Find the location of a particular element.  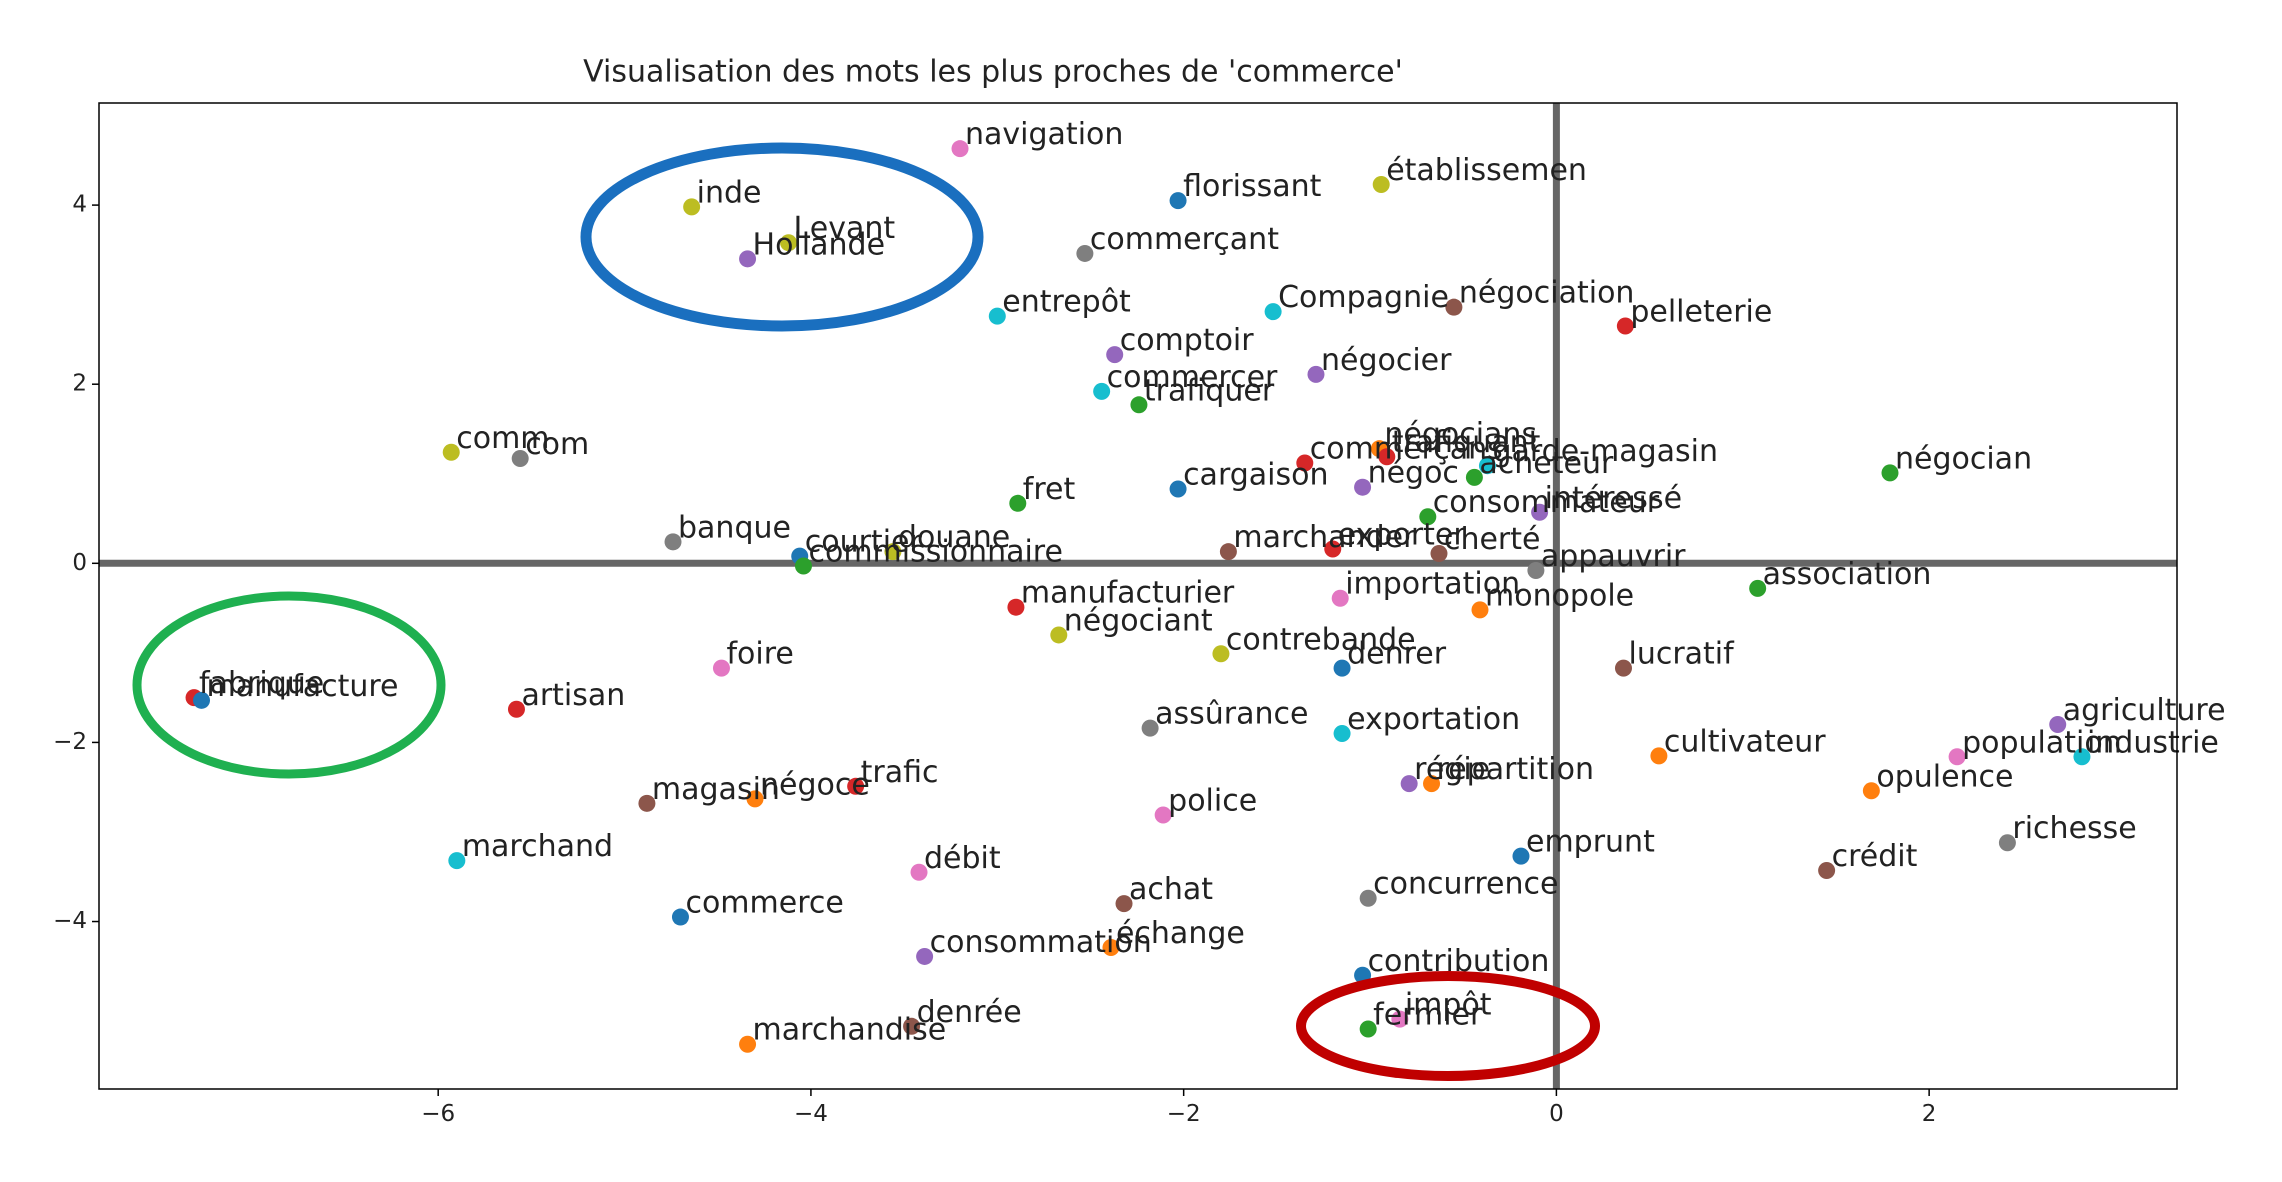

point-label: richesse is located at coordinates (2074, 828).